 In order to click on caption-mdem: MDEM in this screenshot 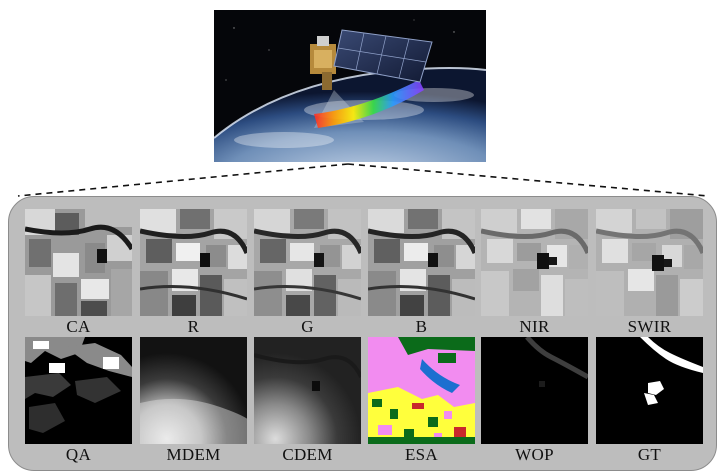, I will do `click(193, 454)`.